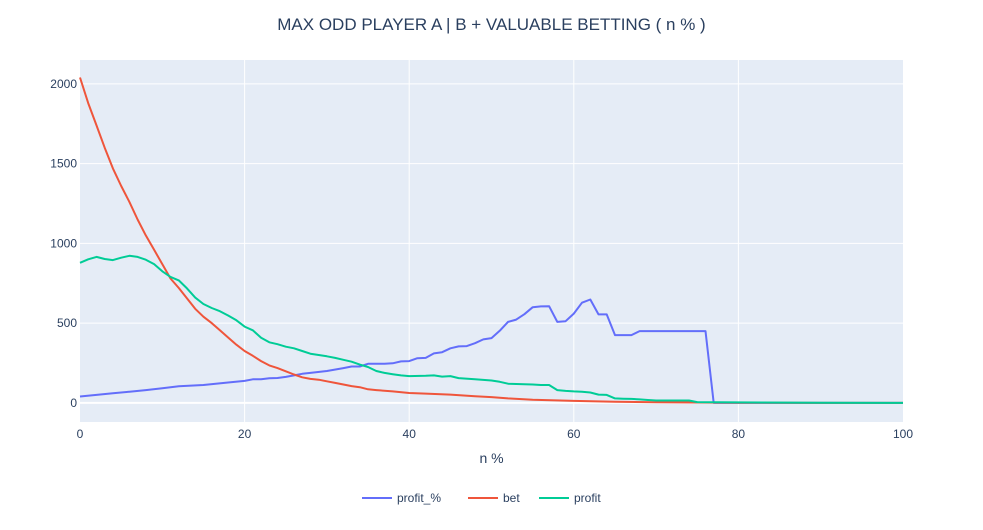 This screenshot has width=983, height=530. What do you see at coordinates (419, 498) in the screenshot?
I see `legend-label: profit_%` at bounding box center [419, 498].